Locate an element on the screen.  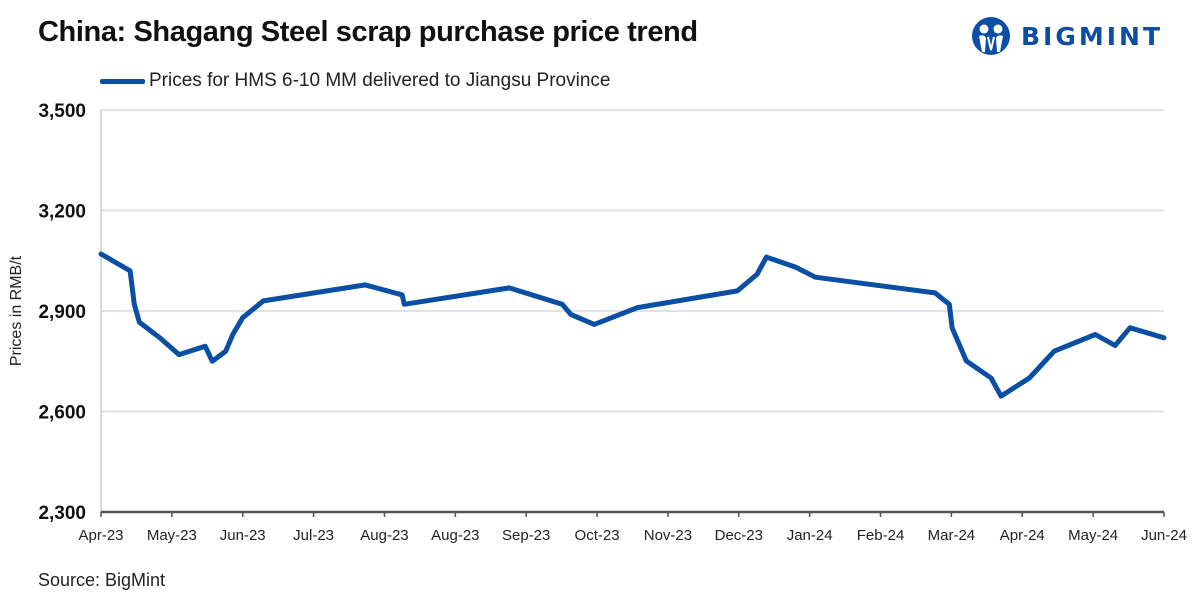
source-note: Source: BigMint is located at coordinates (102, 580).